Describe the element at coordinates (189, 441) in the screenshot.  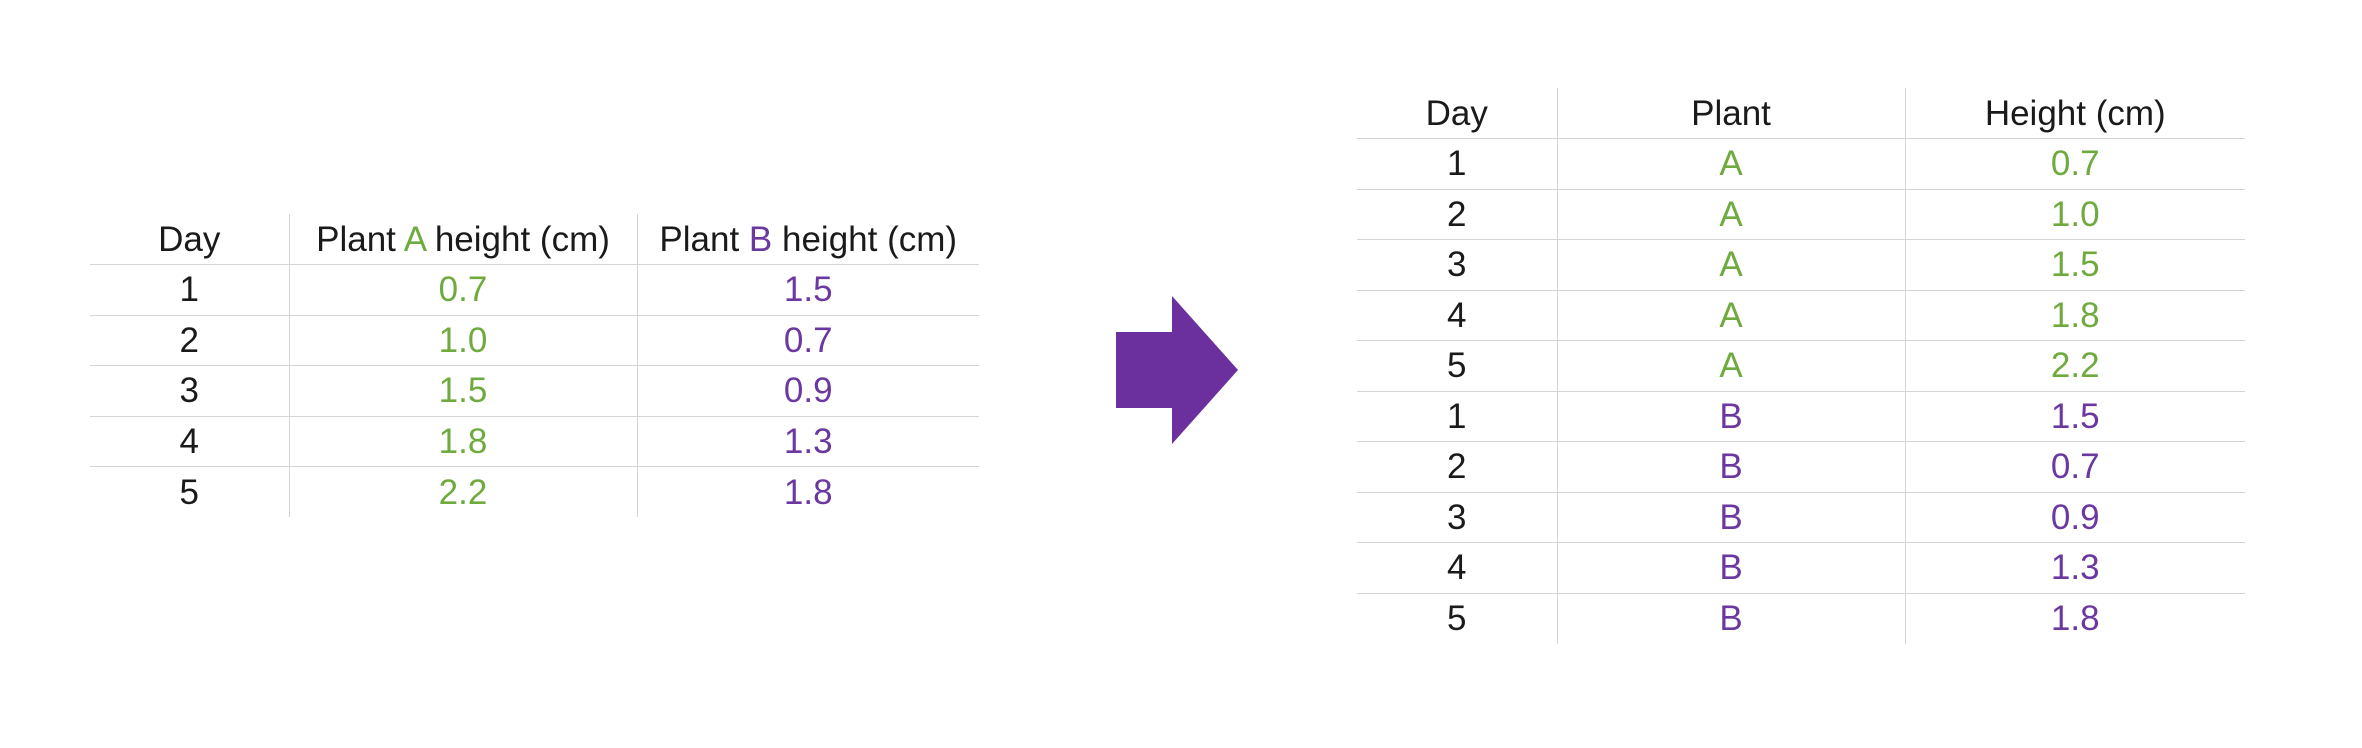
I see `wide-cell-day: 4` at that location.